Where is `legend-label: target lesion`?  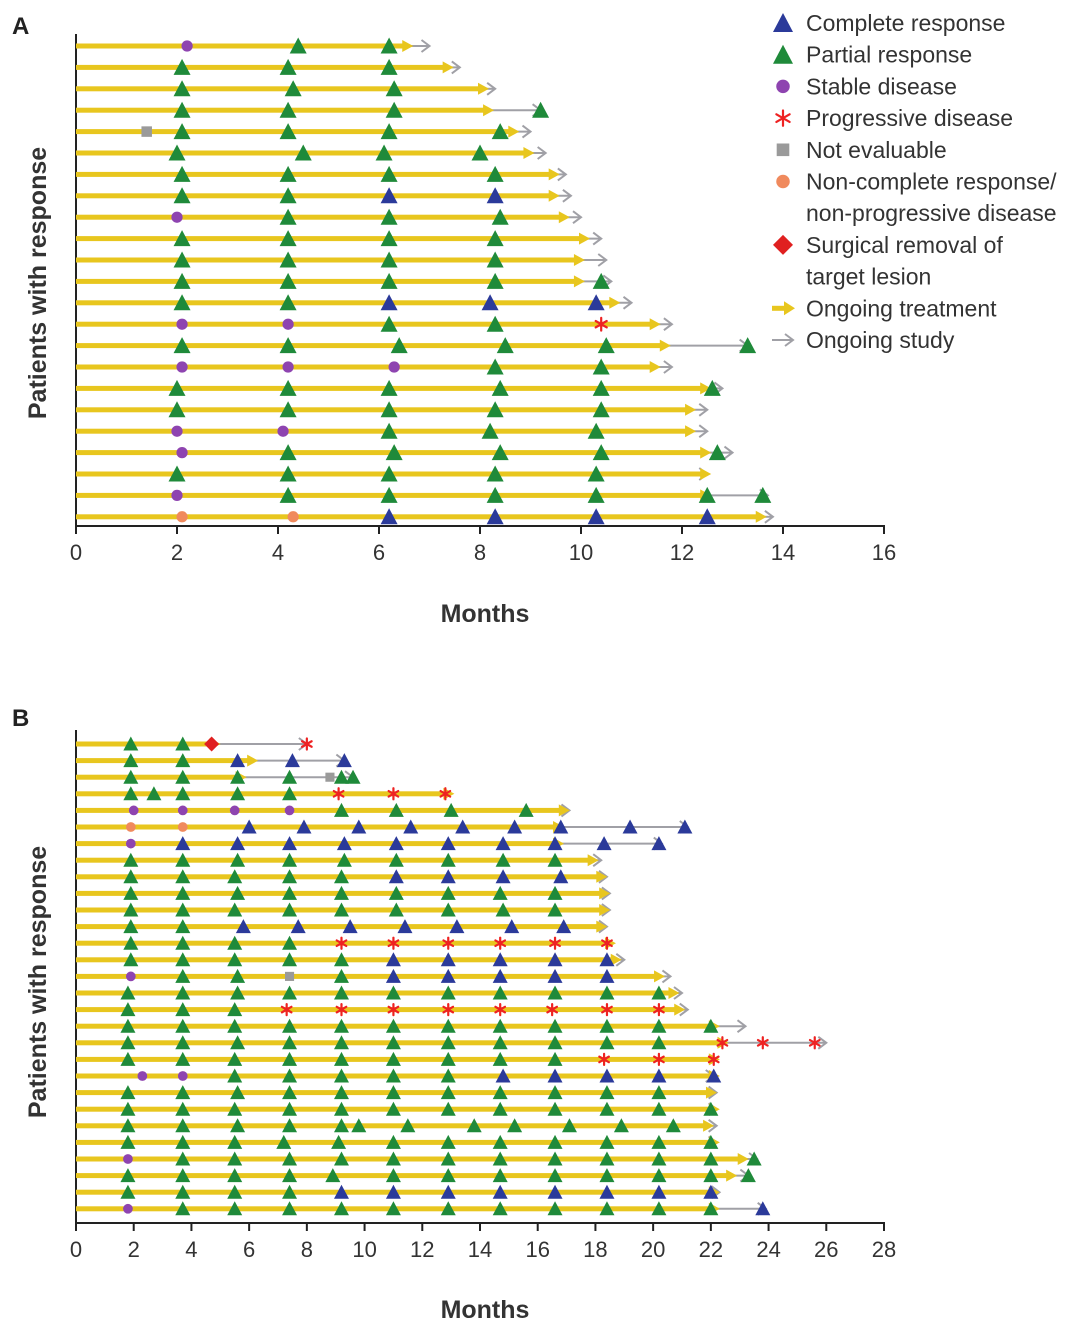
legend-label: target lesion is located at coordinates (868, 276).